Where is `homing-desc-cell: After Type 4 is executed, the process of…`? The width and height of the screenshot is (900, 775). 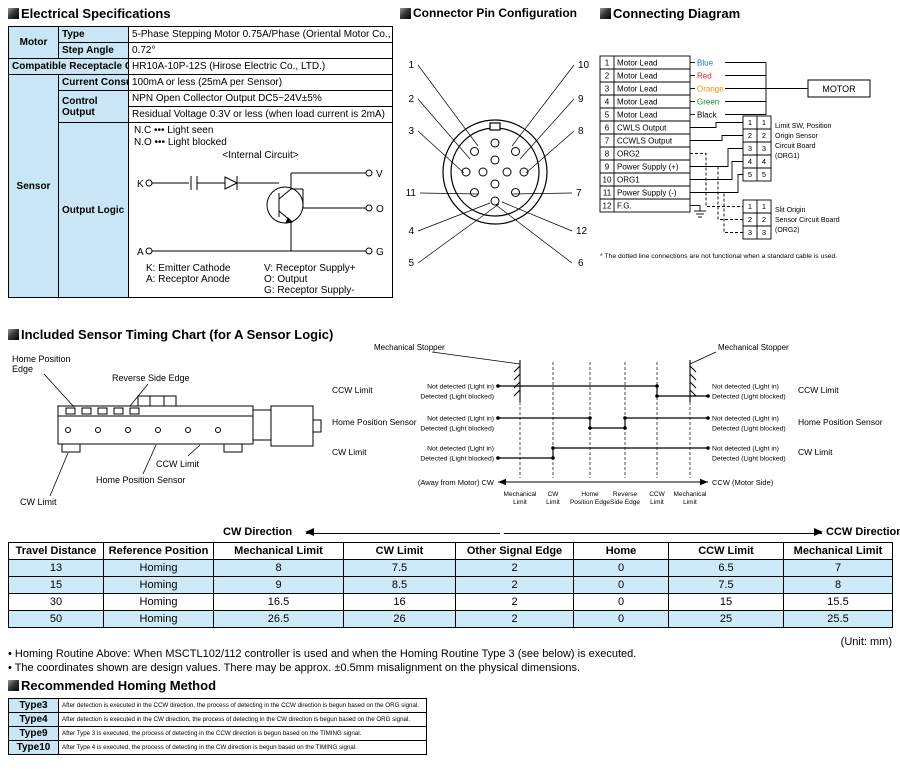
homing-desc-cell: After Type 4 is executed, the process of… is located at coordinates (242, 747).